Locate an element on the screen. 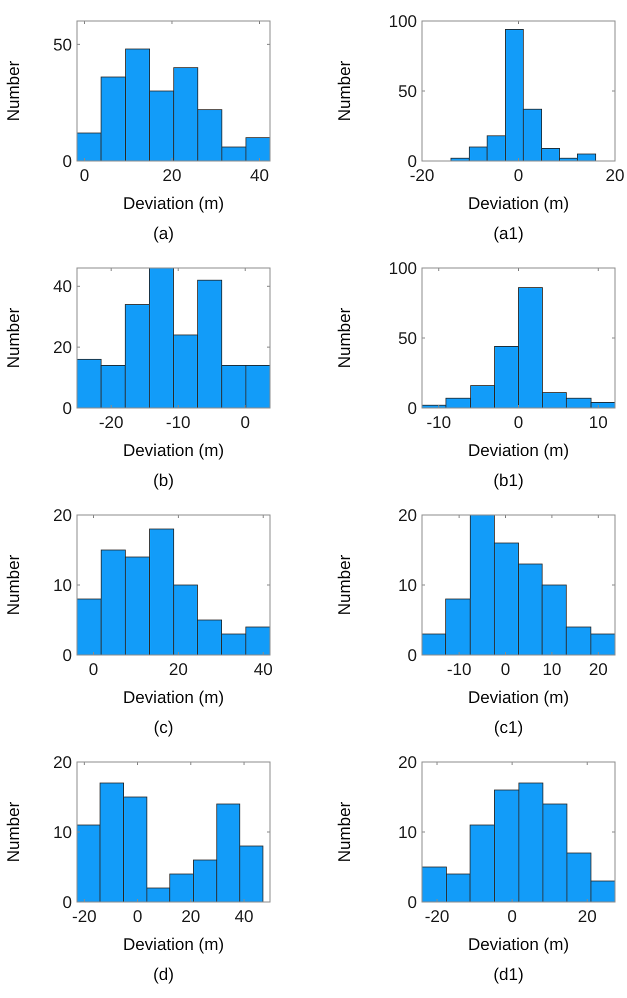 The image size is (627, 998). text: (d) is located at coordinates (163, 974).